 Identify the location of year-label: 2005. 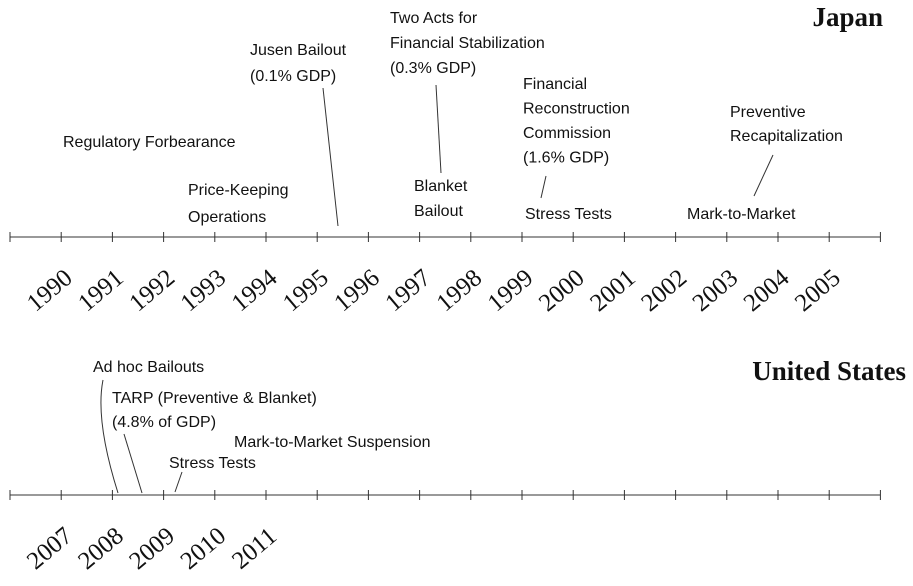
(818, 290).